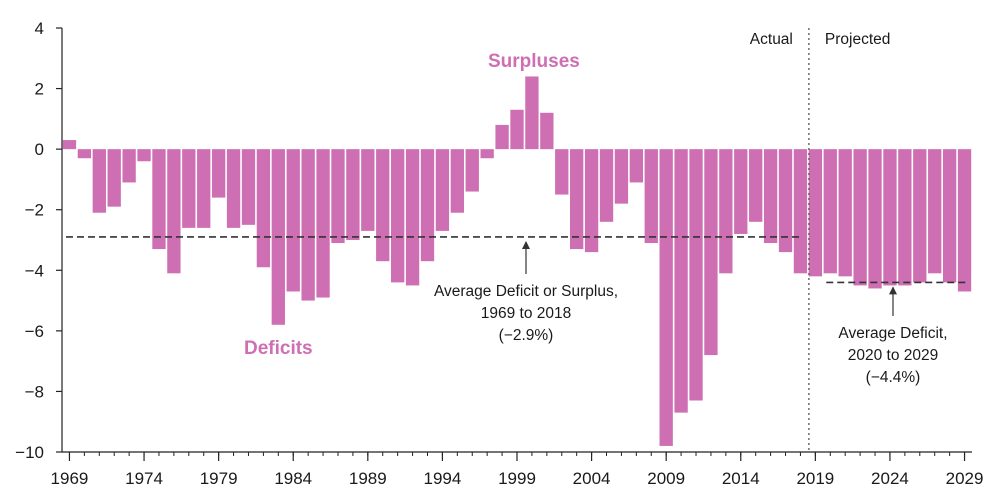 The height and width of the screenshot is (494, 1000). Describe the element at coordinates (562, 172) in the screenshot. I see `bar-2002` at that location.